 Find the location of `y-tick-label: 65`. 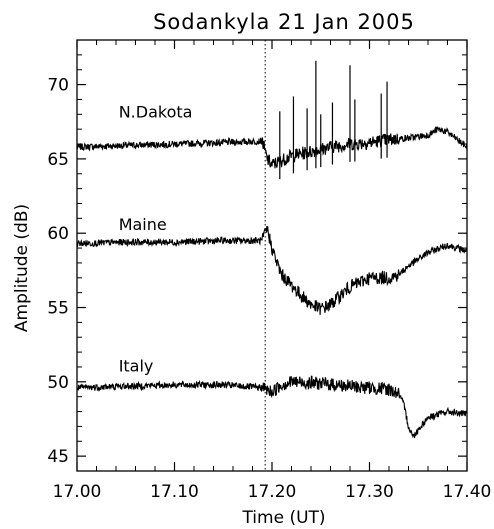

y-tick-label: 65 is located at coordinates (58, 160).